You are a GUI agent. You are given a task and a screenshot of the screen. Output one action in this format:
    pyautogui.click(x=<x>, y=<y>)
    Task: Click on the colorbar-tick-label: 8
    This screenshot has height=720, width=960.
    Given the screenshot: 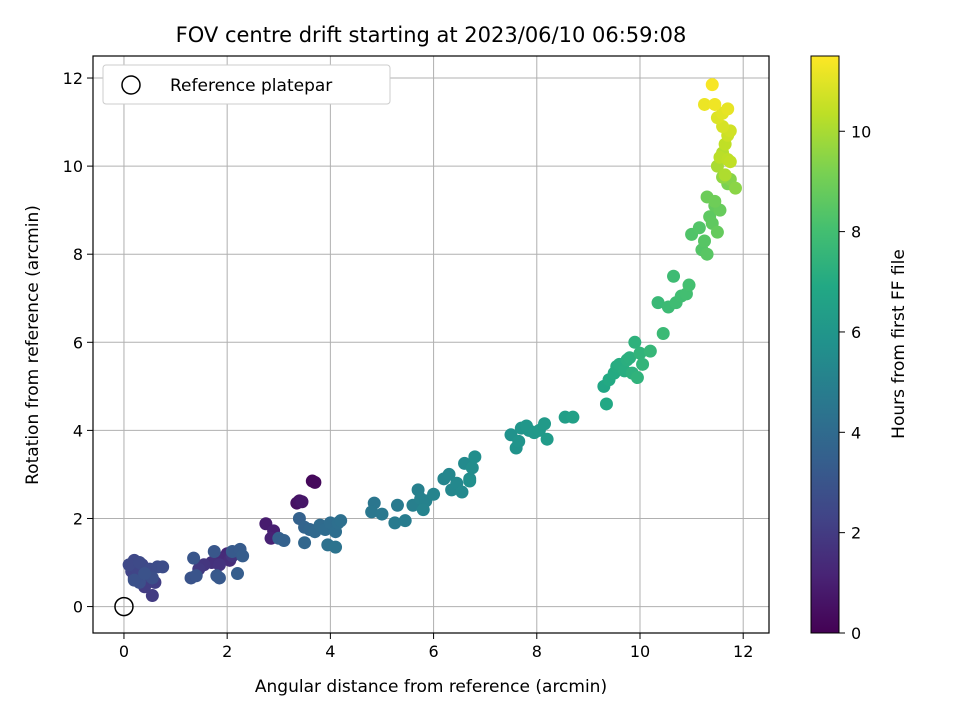 What is the action you would take?
    pyautogui.click(x=856, y=232)
    